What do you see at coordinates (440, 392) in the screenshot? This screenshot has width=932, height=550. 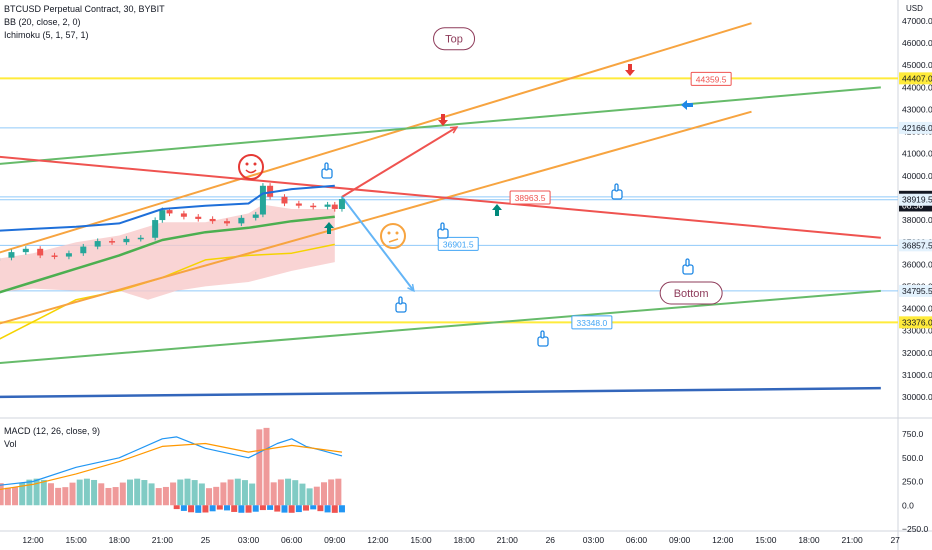 I see `trendline-blue-base` at bounding box center [440, 392].